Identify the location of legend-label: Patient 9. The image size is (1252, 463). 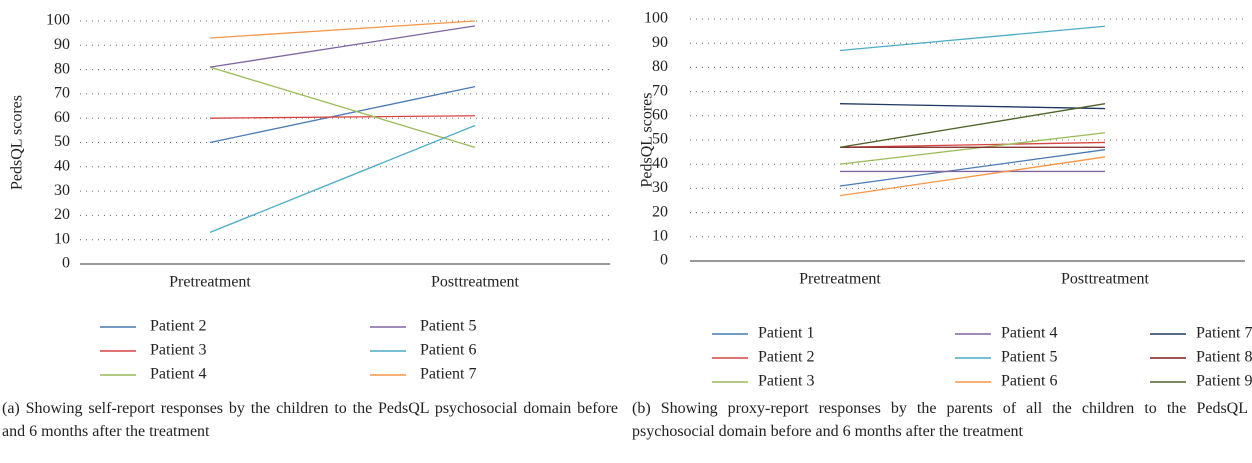
(1224, 381).